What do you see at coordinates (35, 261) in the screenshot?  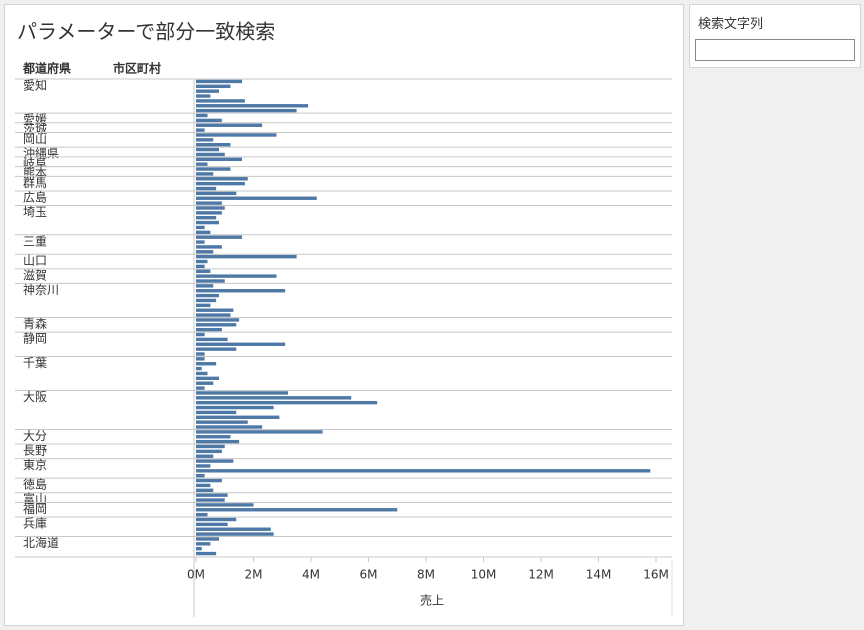 I see `row-label: 山口` at bounding box center [35, 261].